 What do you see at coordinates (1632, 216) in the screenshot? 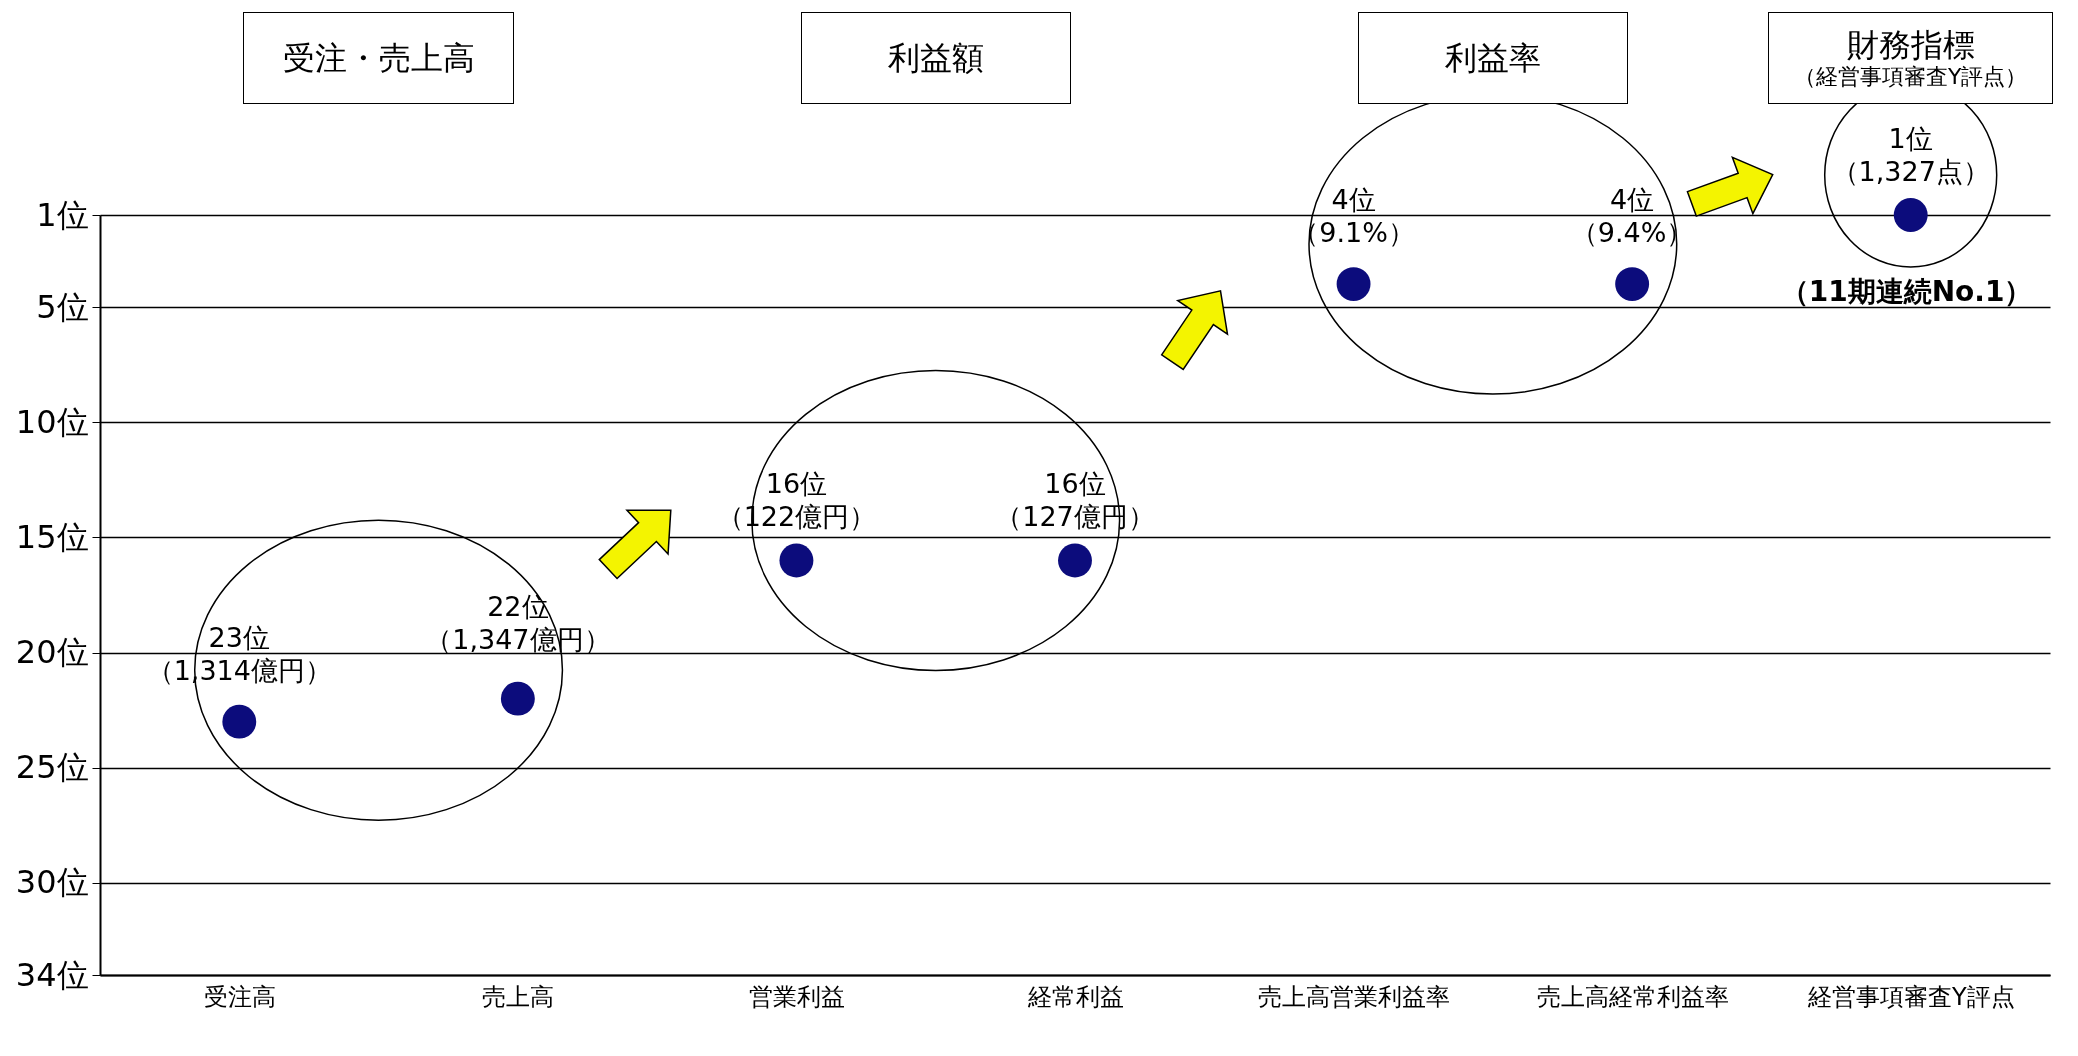
I see `data-label: 4位（9.4%）` at bounding box center [1632, 216].